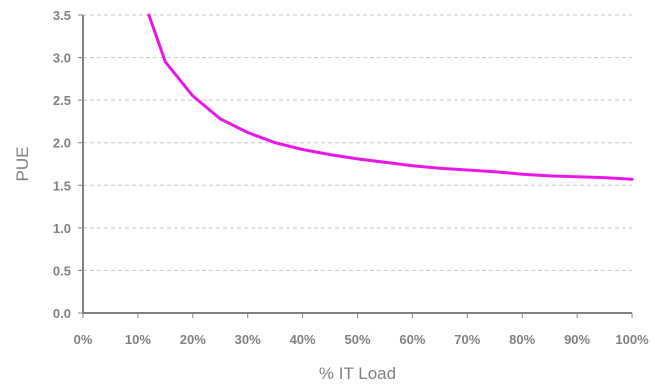  I want to click on x-tick-label: 20%, so click(193, 339).